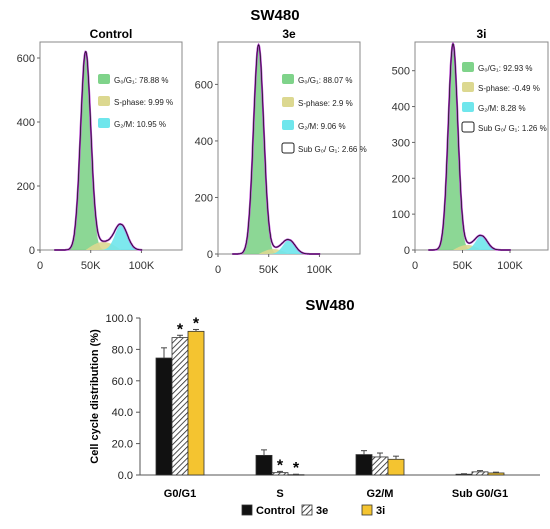 The width and height of the screenshot is (550, 529). Describe the element at coordinates (512, 128) in the screenshot. I see `legend-label: Sub G₀/ G₁: 1.26 %` at that location.